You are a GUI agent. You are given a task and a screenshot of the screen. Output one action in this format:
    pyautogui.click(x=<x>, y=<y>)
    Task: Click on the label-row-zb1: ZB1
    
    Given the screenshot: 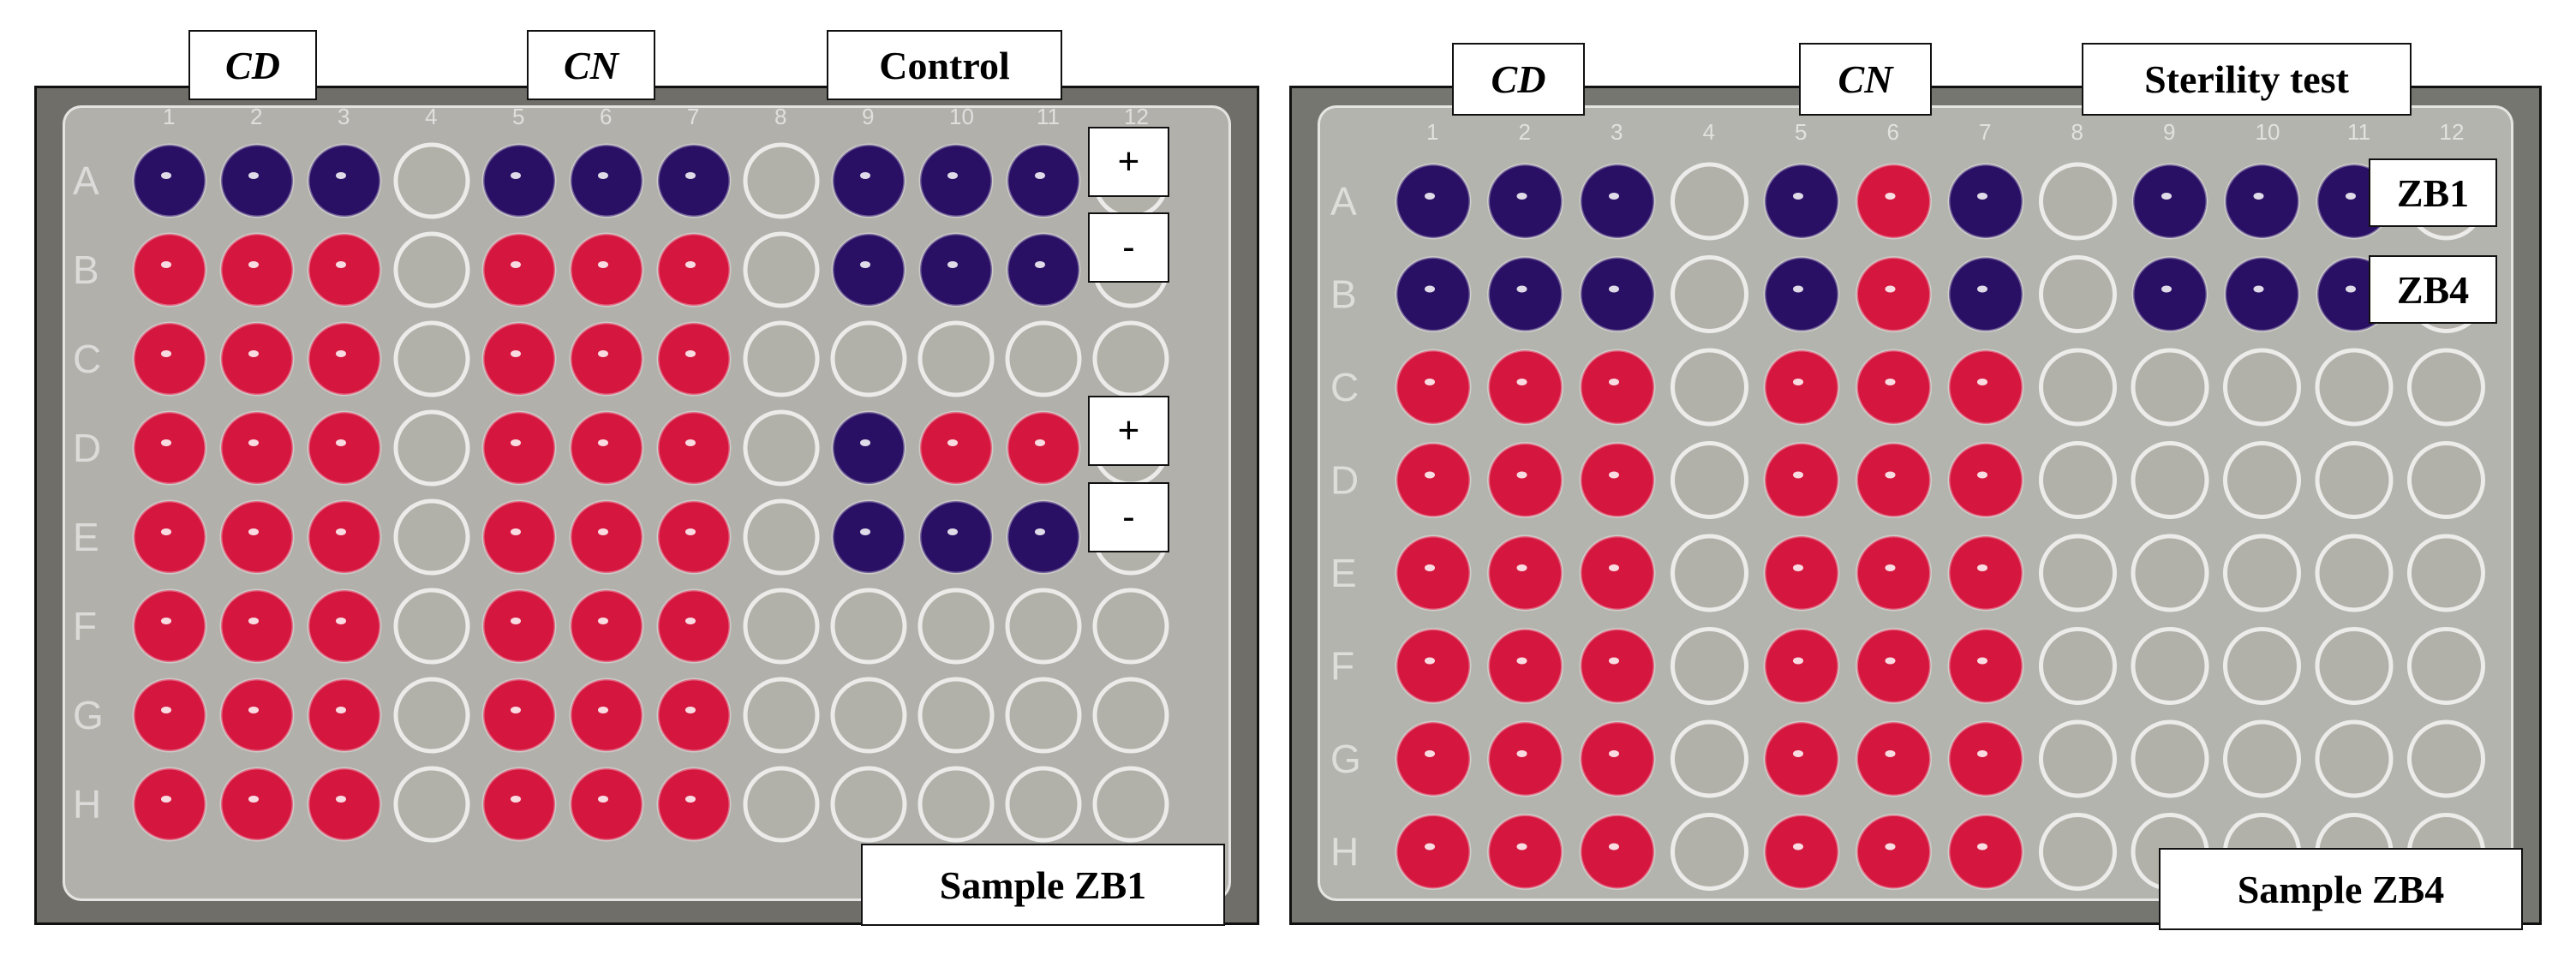 What is the action you would take?
    pyautogui.click(x=2433, y=192)
    